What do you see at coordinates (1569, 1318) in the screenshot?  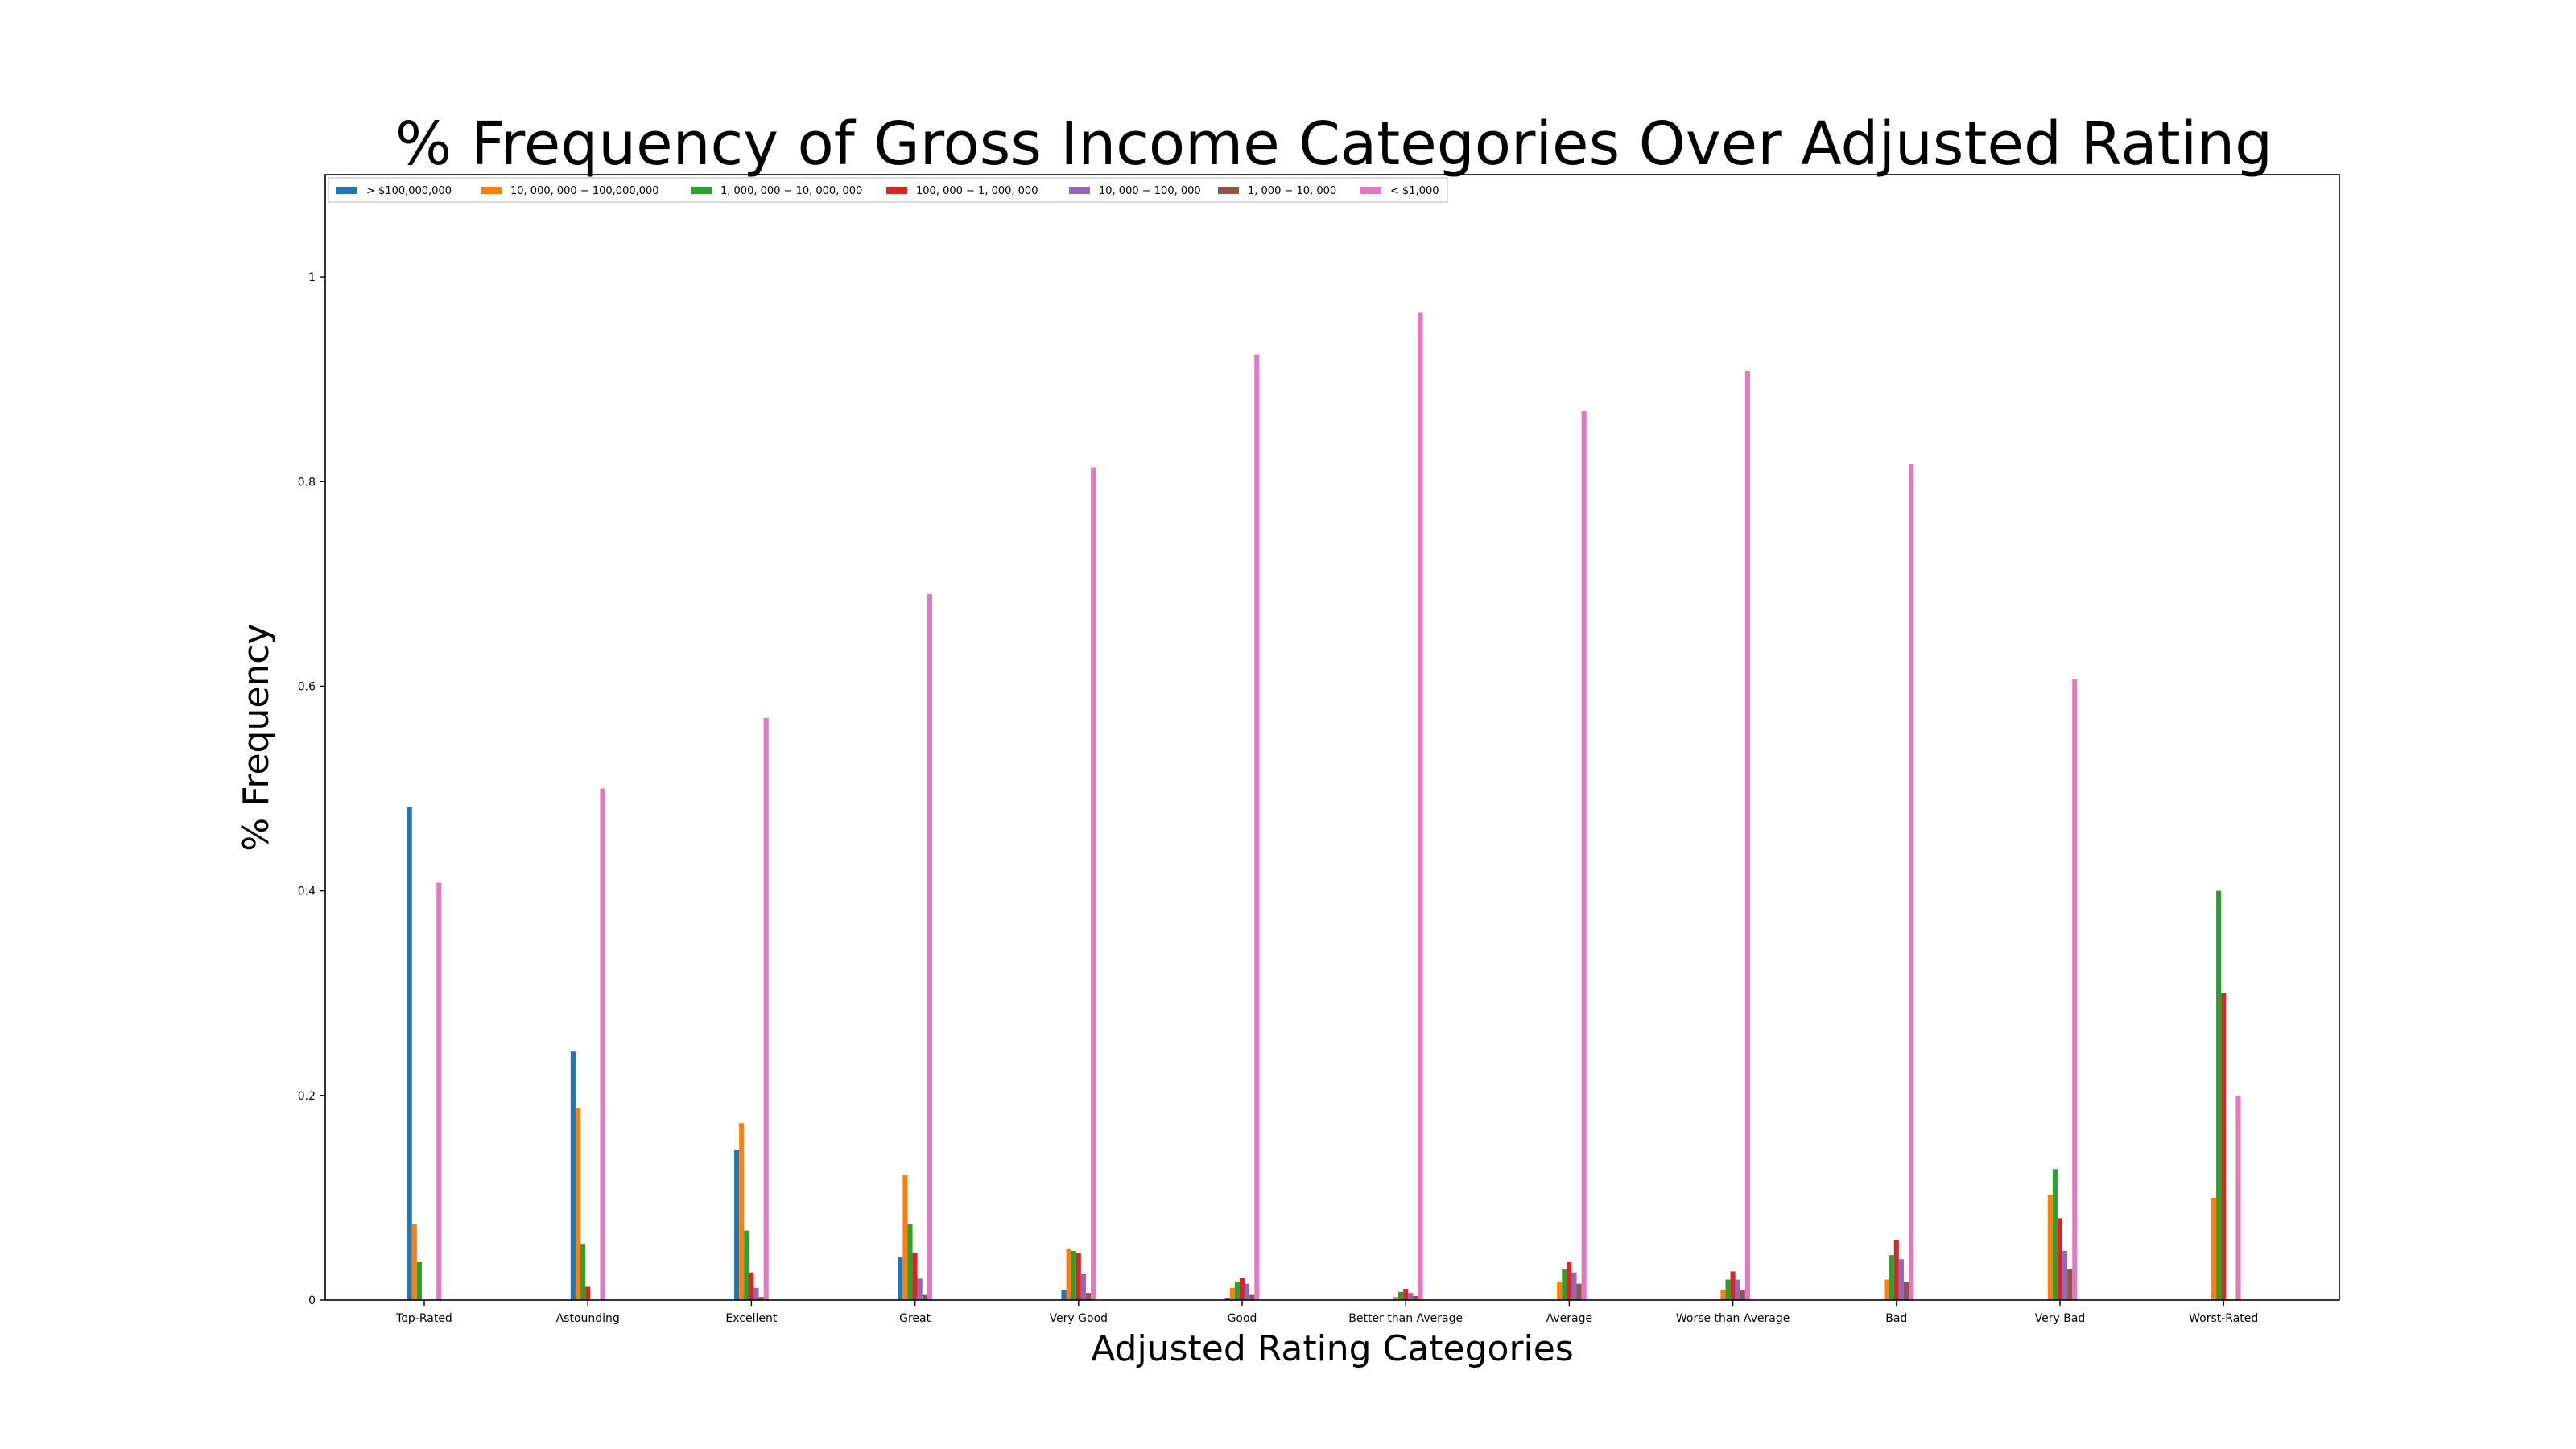 I see `x-tick-label: Average` at bounding box center [1569, 1318].